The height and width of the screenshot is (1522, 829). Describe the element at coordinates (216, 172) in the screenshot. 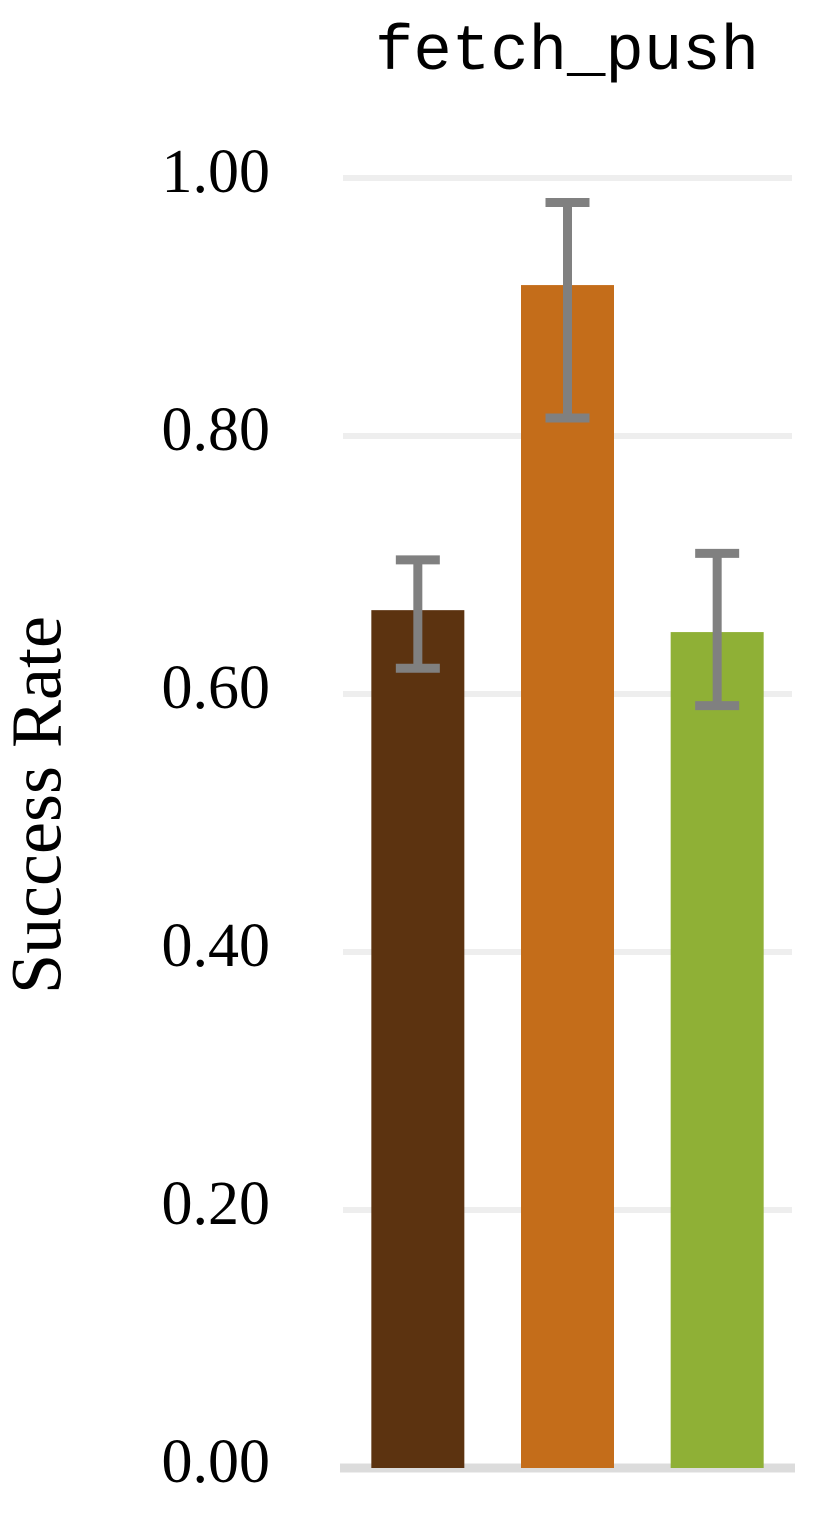

I see `y-tick-label: 1.00` at that location.